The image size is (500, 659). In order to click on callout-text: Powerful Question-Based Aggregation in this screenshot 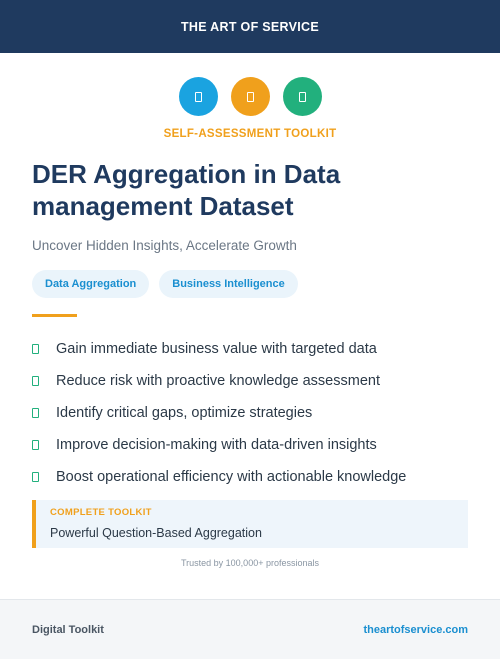, I will do `click(156, 533)`.